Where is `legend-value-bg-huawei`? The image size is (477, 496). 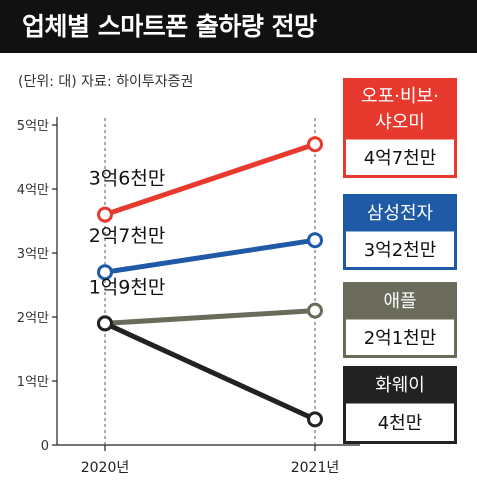
legend-value-bg-huawei is located at coordinates (400, 422).